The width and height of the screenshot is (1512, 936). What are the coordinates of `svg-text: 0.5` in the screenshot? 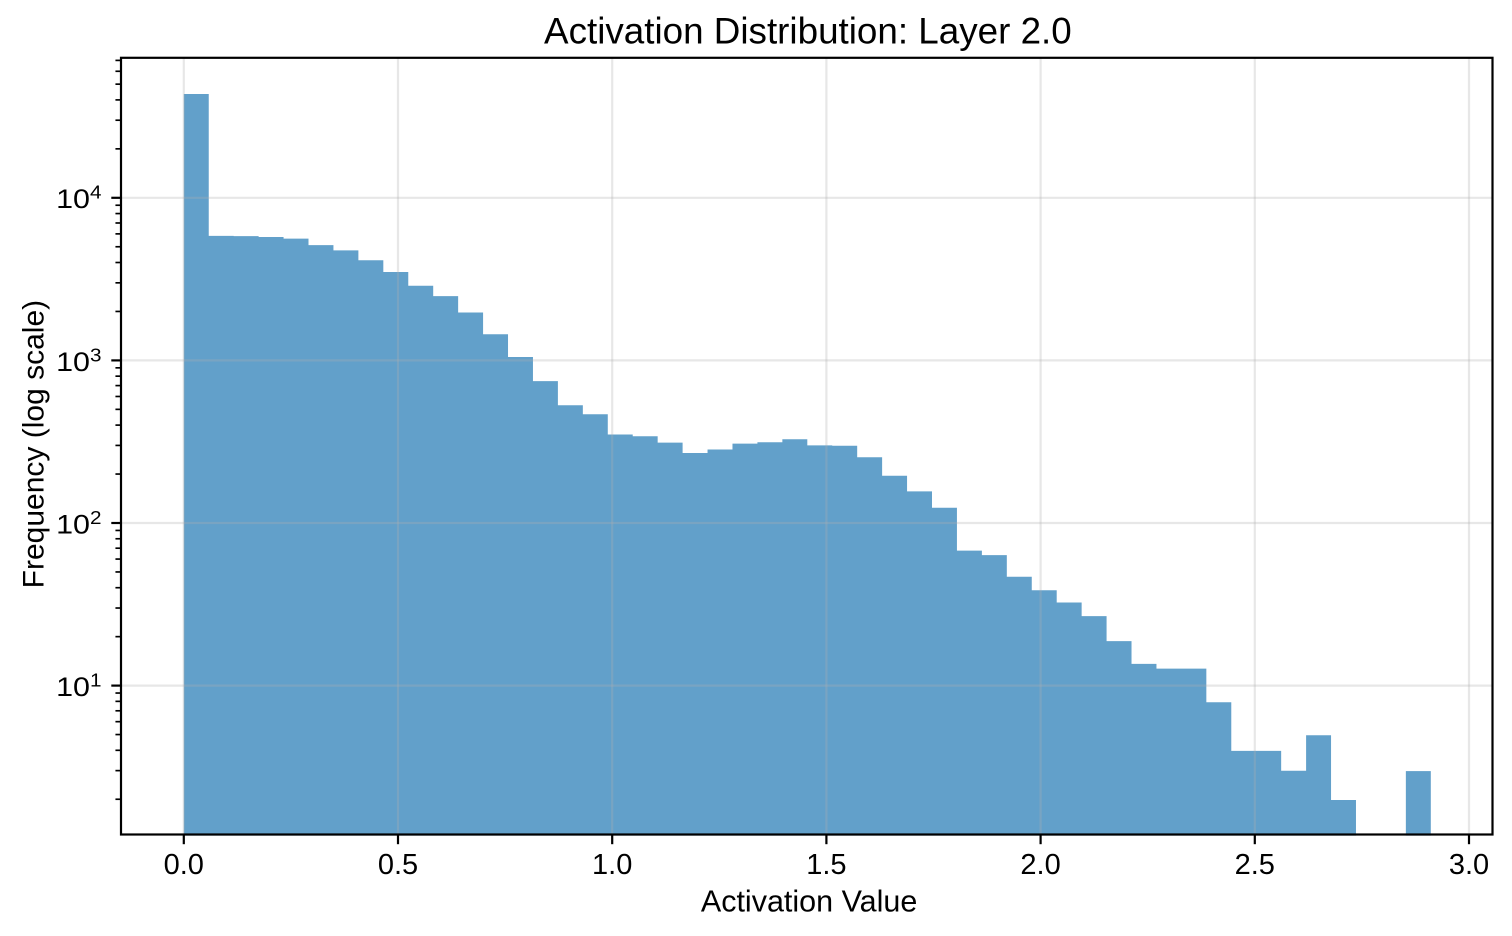 It's located at (398, 865).